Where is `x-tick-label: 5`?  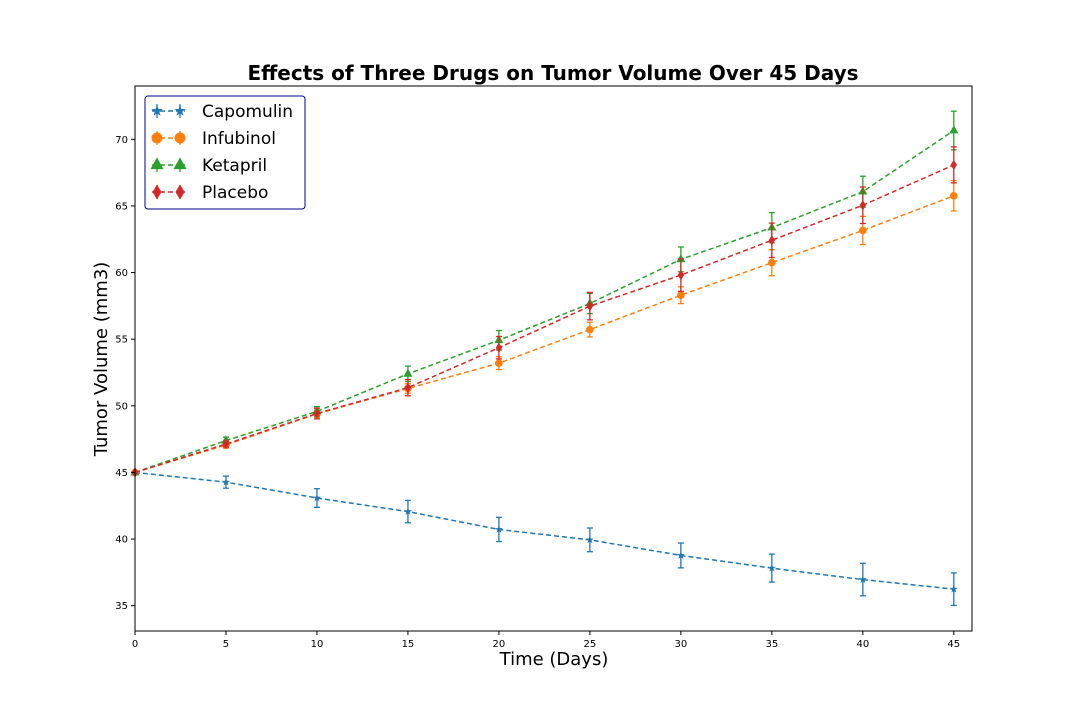 x-tick-label: 5 is located at coordinates (226, 644).